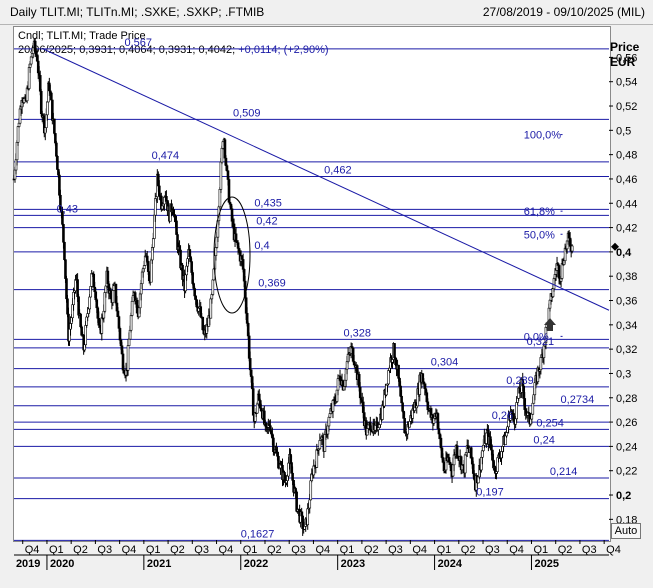  I want to click on price-axis: Price EUR, so click(631, 283).